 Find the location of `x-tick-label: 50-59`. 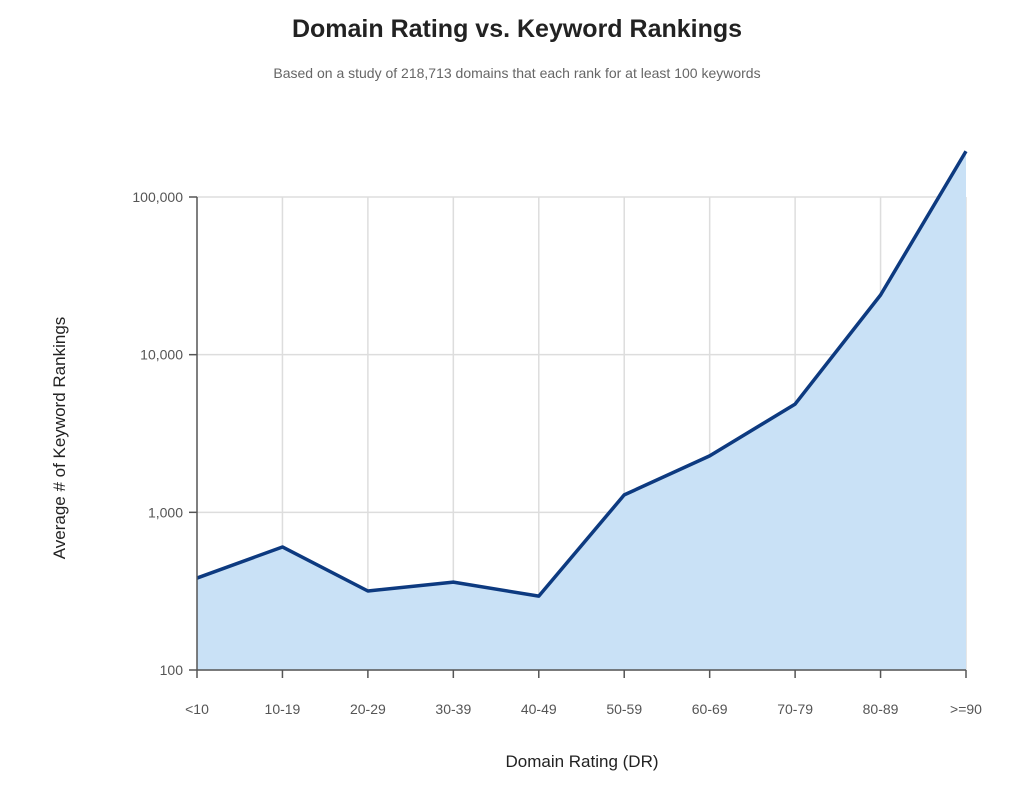

x-tick-label: 50-59 is located at coordinates (624, 709).